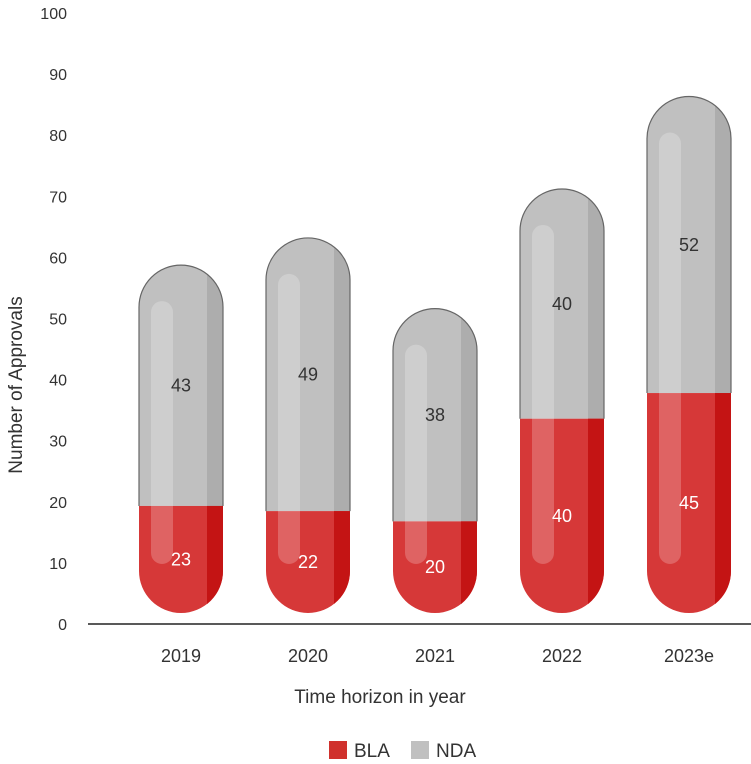 The width and height of the screenshot is (751, 764). I want to click on data-label-bla: 20, so click(435, 567).